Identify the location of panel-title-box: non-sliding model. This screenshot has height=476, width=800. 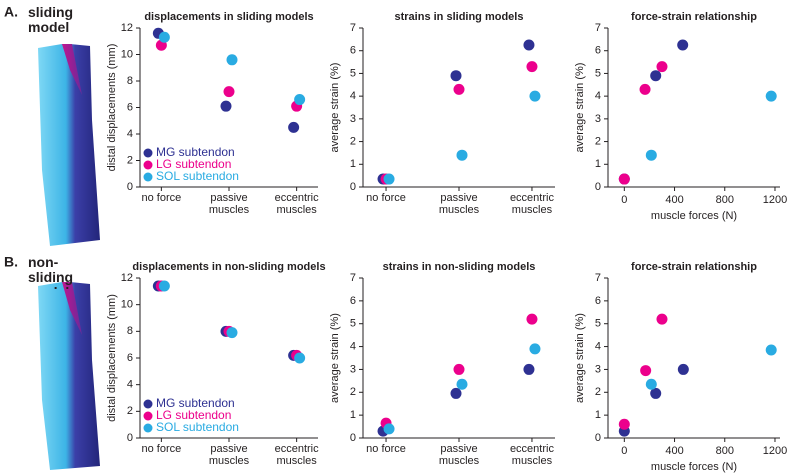
(51, 272).